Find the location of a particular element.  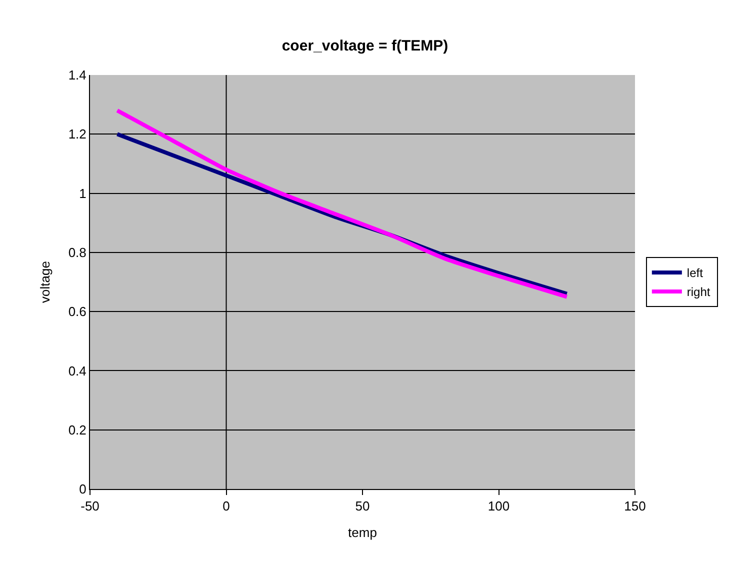

x-tick-label: 0 is located at coordinates (226, 506).